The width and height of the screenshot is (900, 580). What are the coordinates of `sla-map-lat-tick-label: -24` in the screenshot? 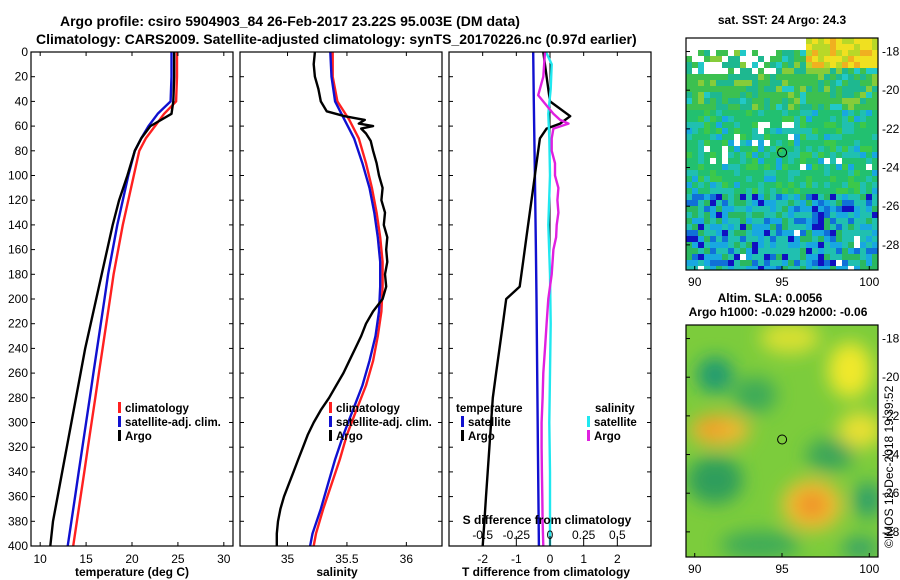 It's located at (891, 455).